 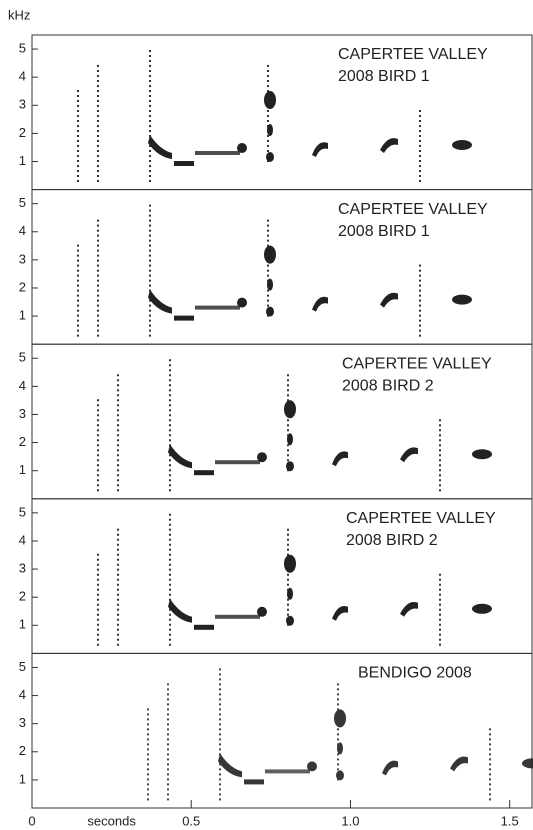 I want to click on x-tick-label: 0.5, so click(x=191, y=820).